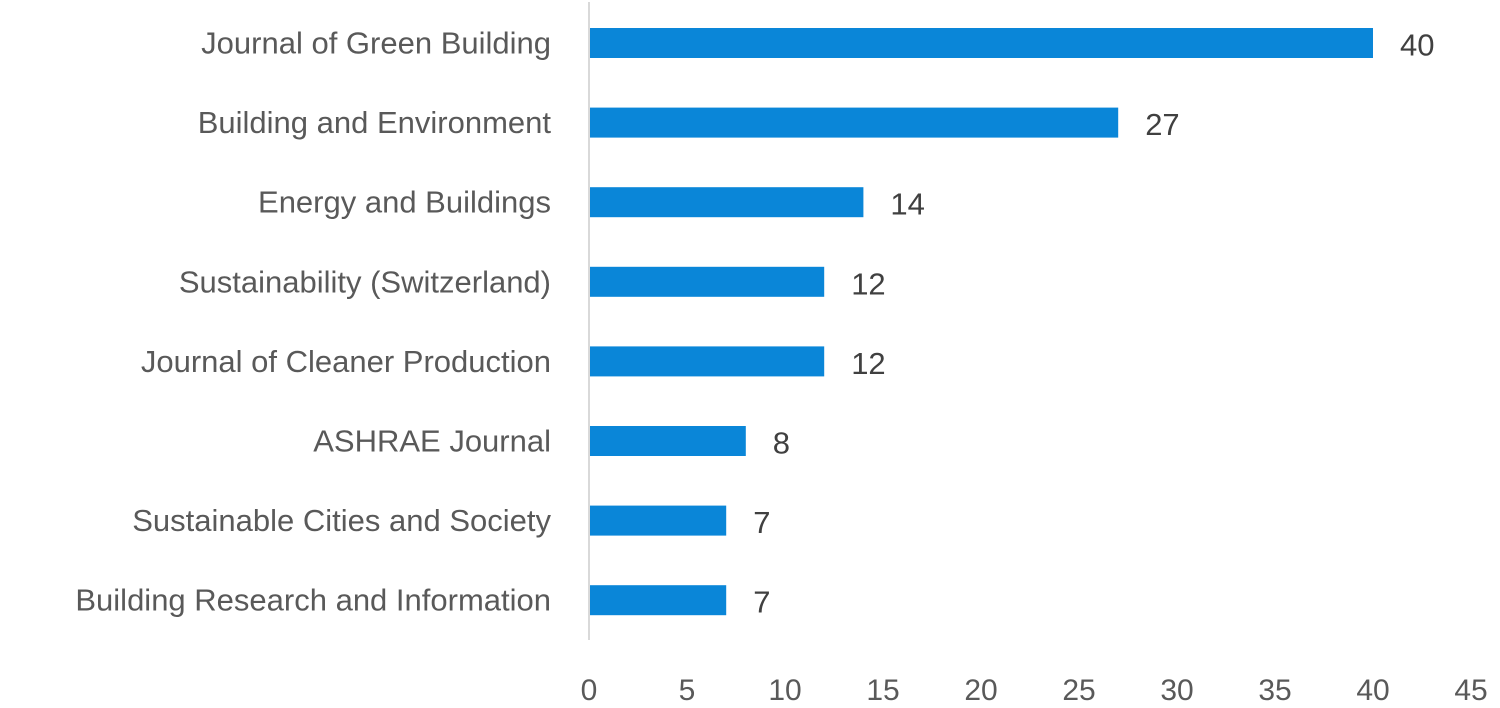 Image resolution: width=1500 pixels, height=708 pixels. I want to click on category-label: Sustainable Cities and Society, so click(341, 520).